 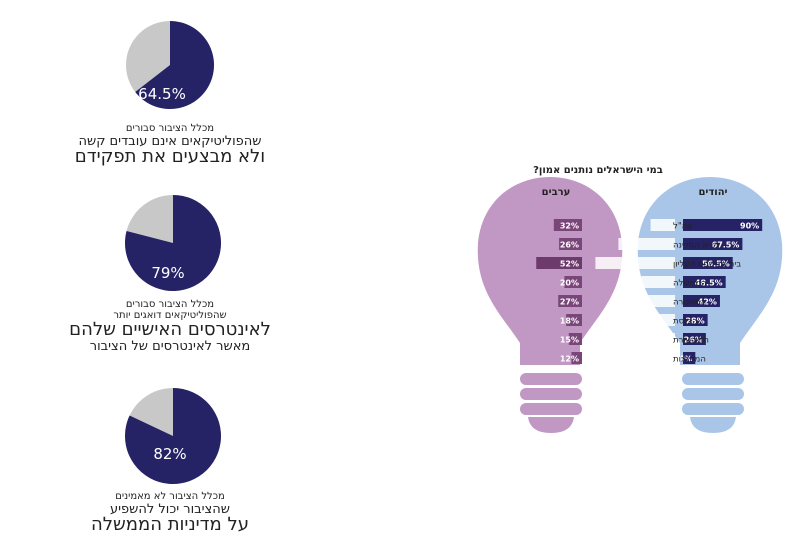 I want to click on category-label: המפלגות, so click(x=689, y=360).